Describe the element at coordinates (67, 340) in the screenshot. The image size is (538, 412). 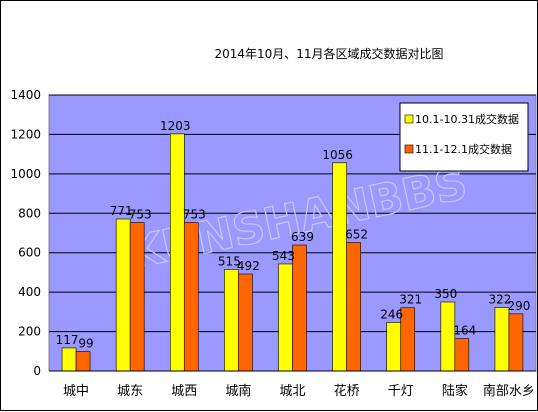
I see `data-label: 117` at that location.